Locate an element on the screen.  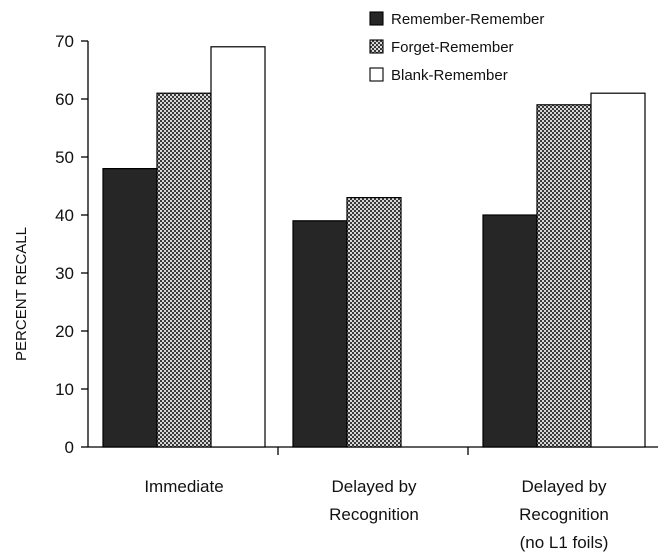
y-tick-label: 30 is located at coordinates (64, 273).